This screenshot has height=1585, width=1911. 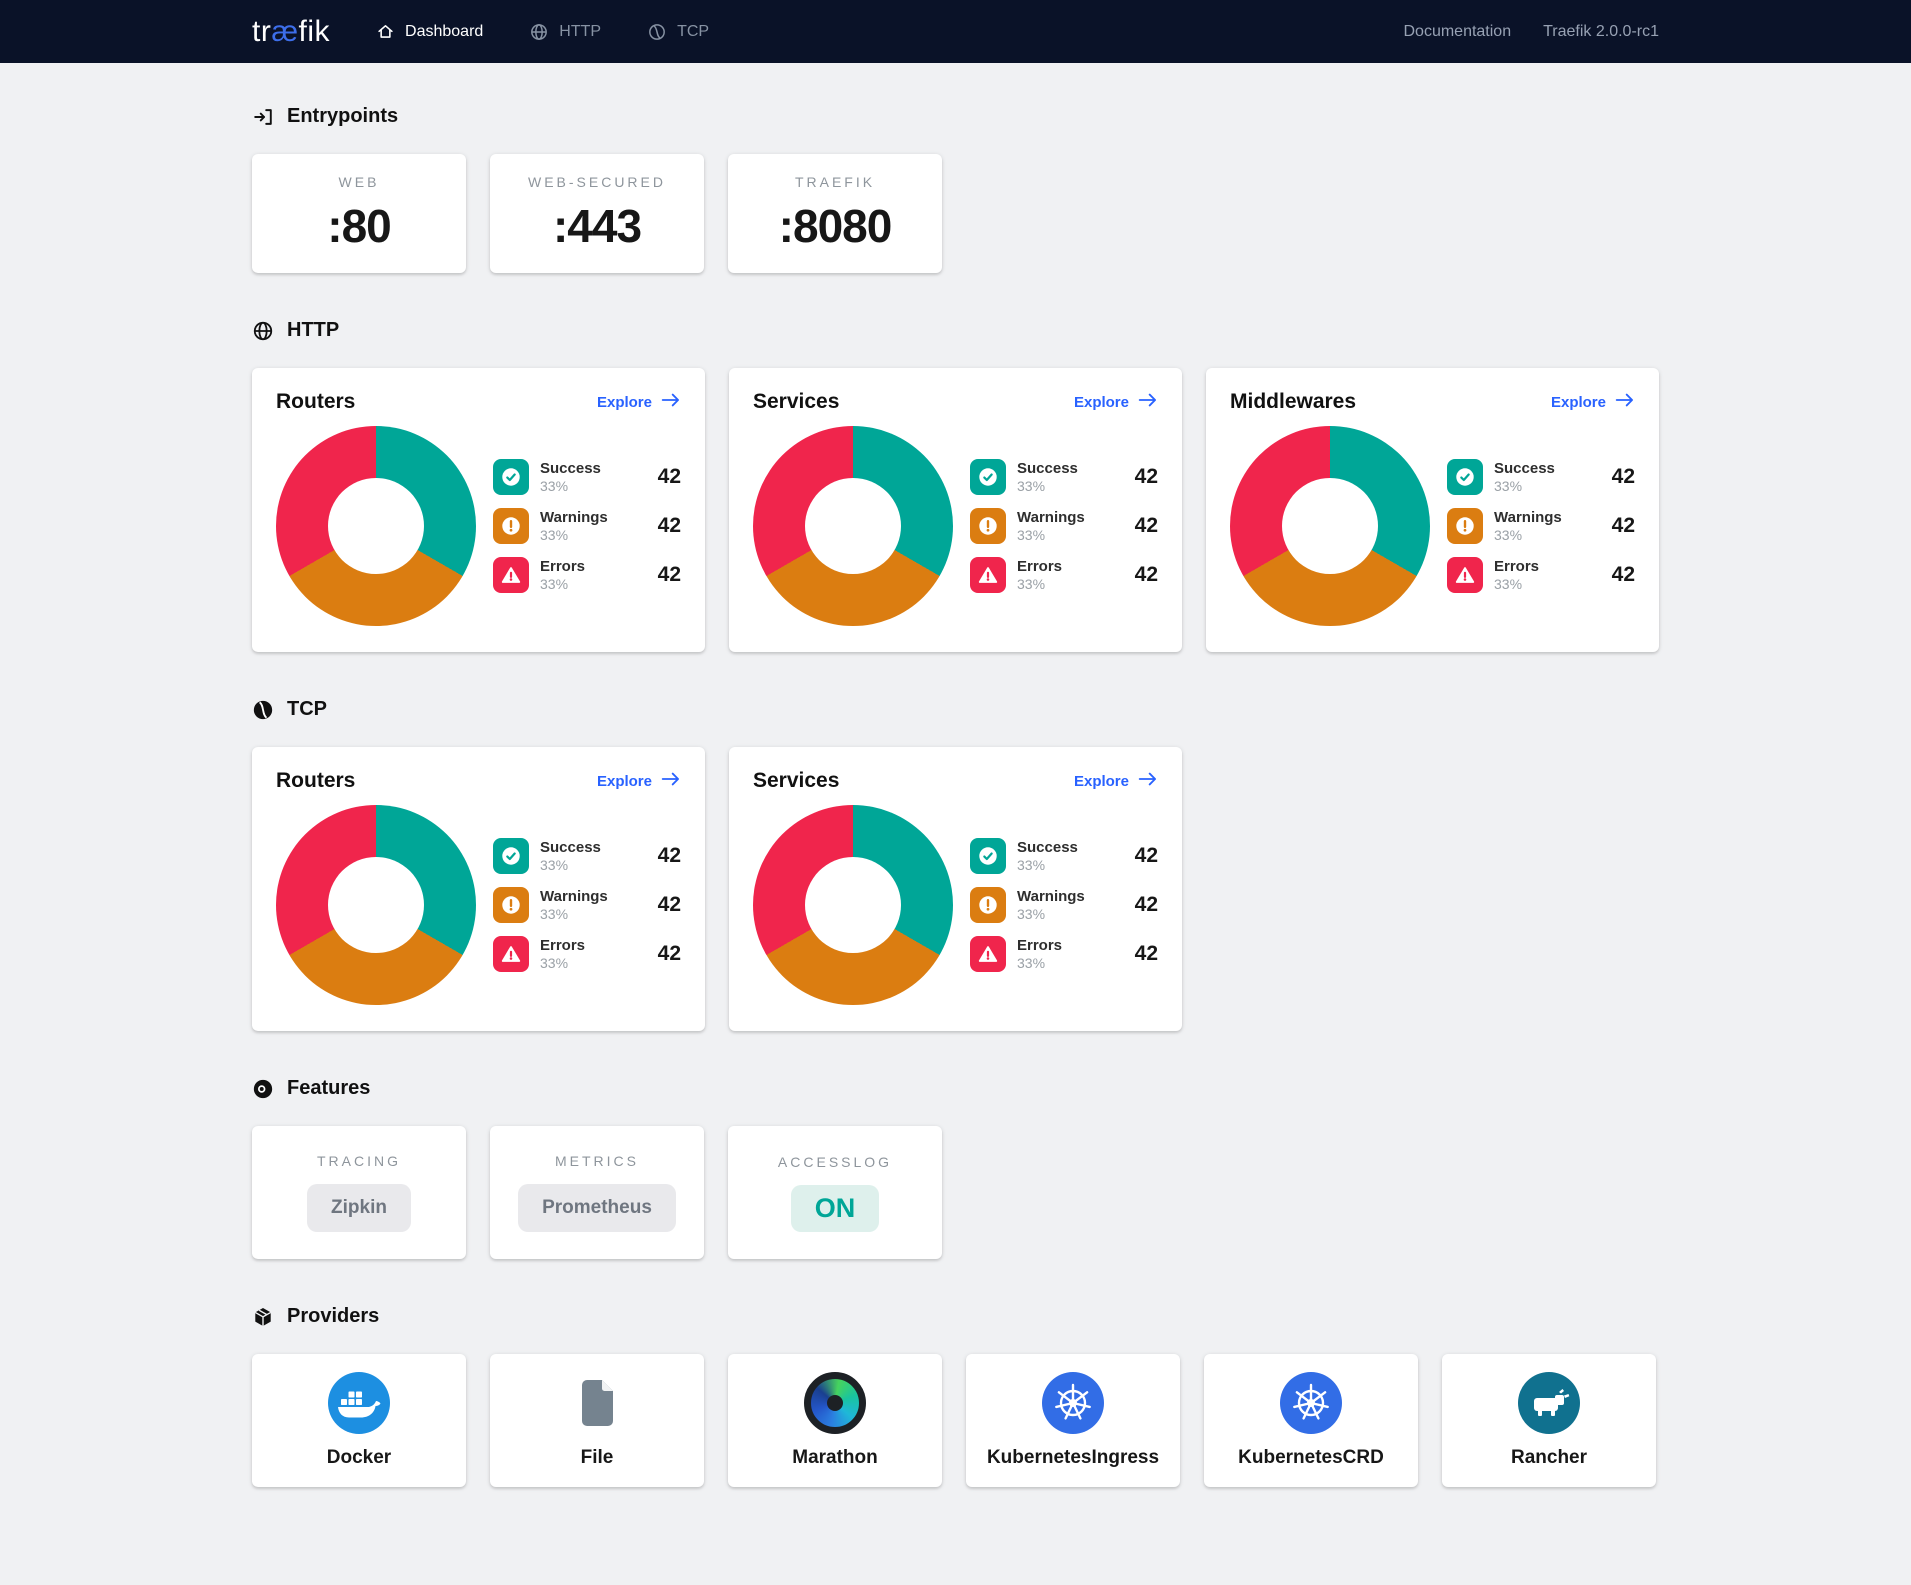 I want to click on tcp-ball-icon, so click(x=263, y=710).